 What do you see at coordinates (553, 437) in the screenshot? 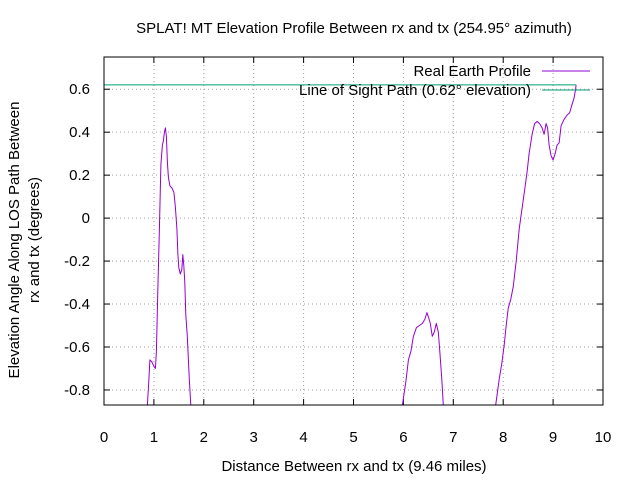
I see `x-tick-label: 9` at bounding box center [553, 437].